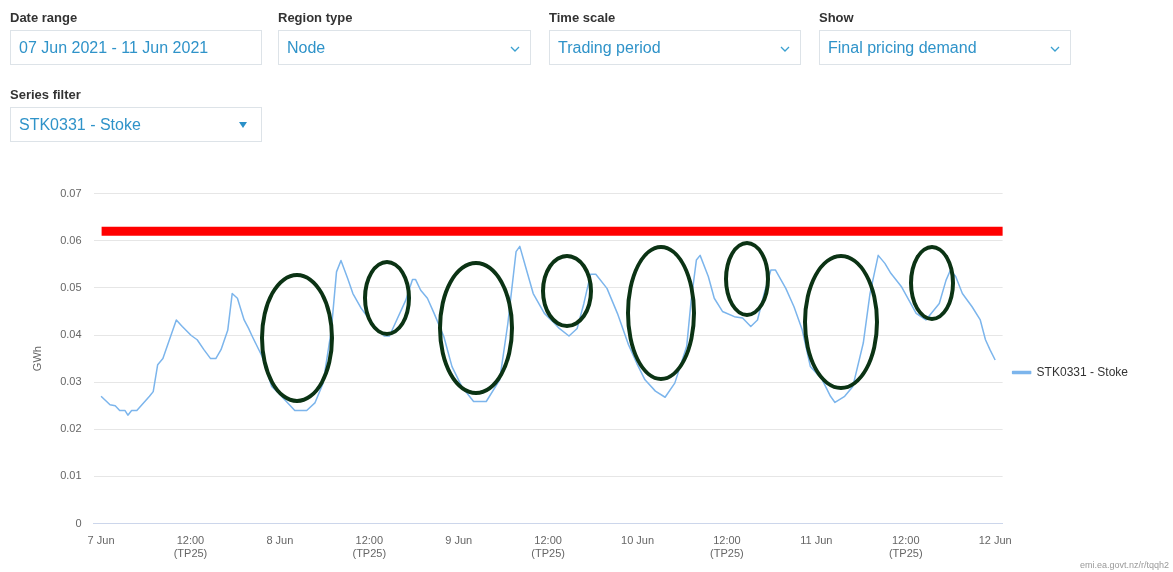 Image resolution: width=1173 pixels, height=572 pixels. I want to click on text: Time scale, so click(583, 18).